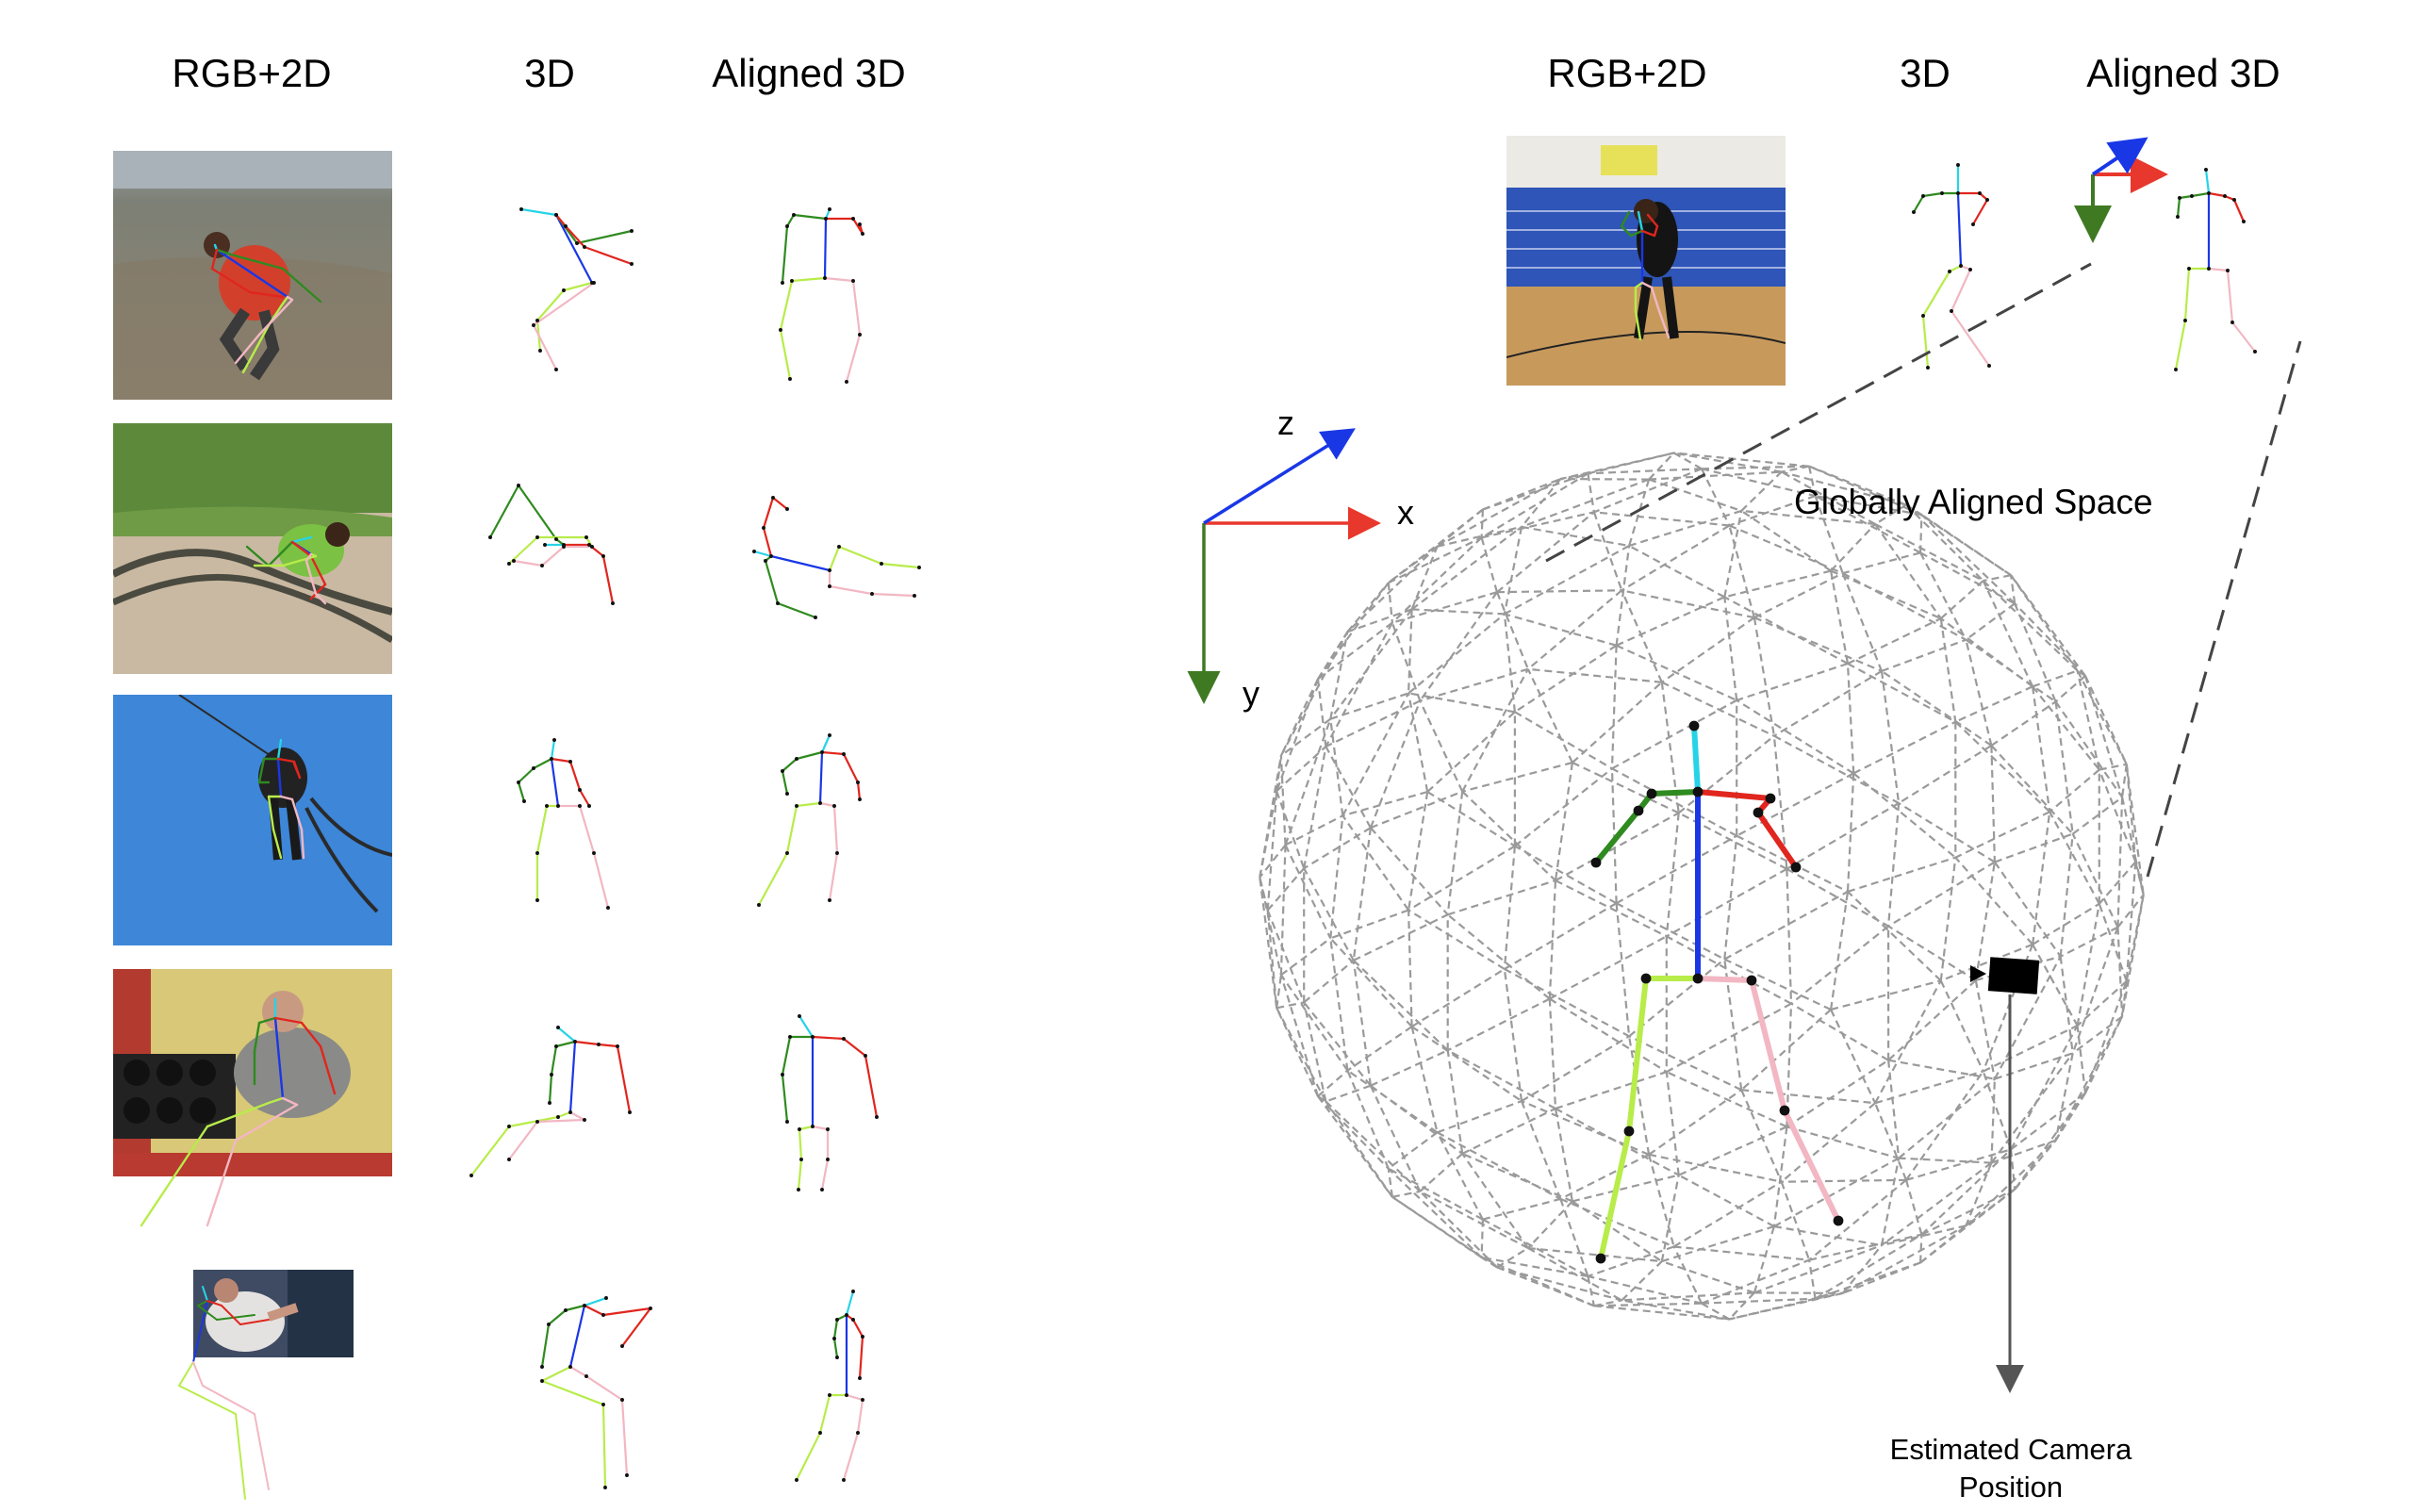 The width and height of the screenshot is (2436, 1512). I want to click on row1-3d-skeleton-bone, so click(550, 305).